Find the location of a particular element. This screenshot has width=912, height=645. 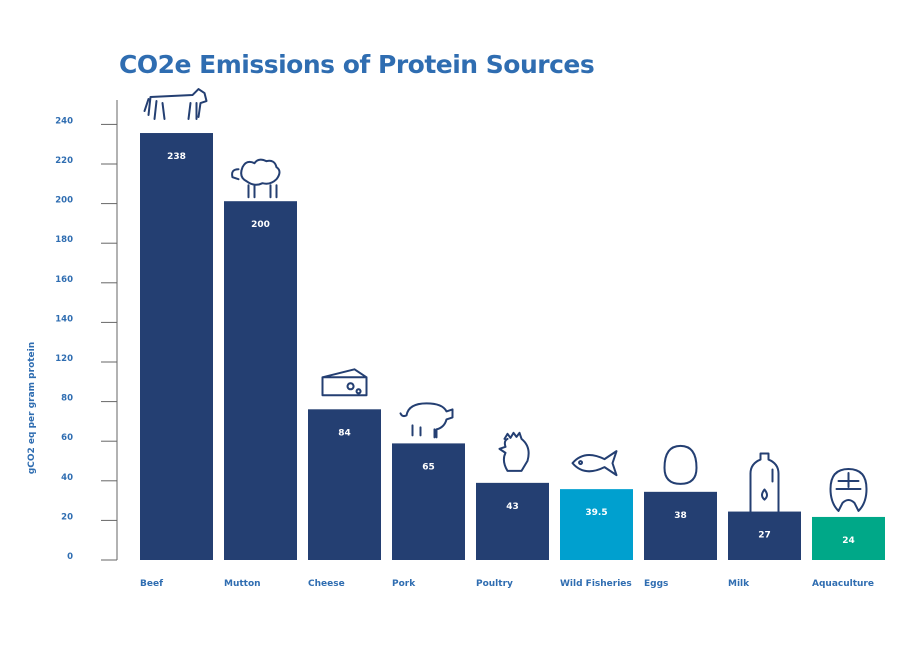

bar-poultry is located at coordinates (512, 521).